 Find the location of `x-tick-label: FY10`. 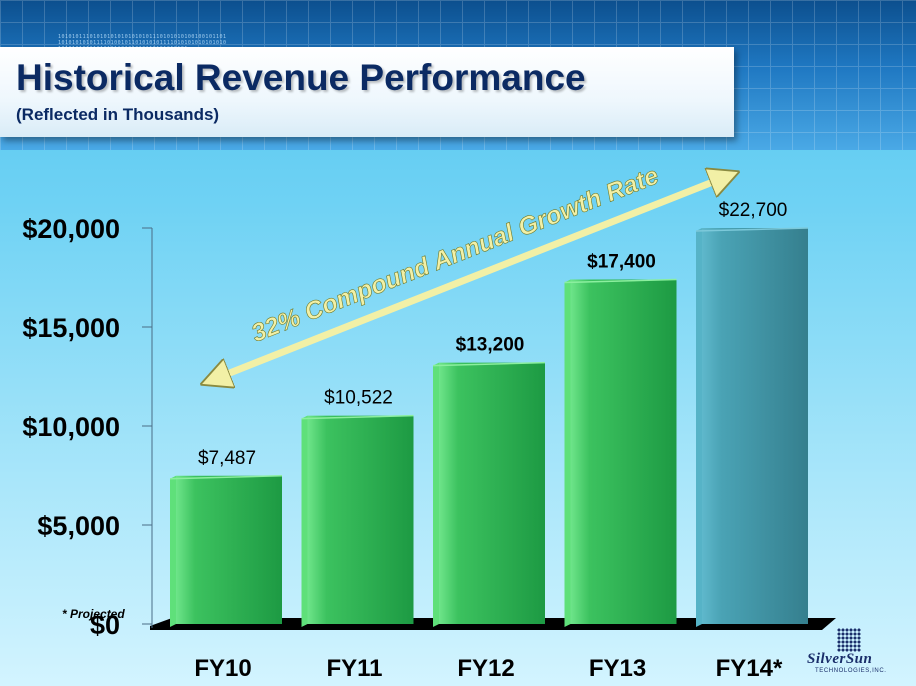

x-tick-label: FY10 is located at coordinates (222, 668).